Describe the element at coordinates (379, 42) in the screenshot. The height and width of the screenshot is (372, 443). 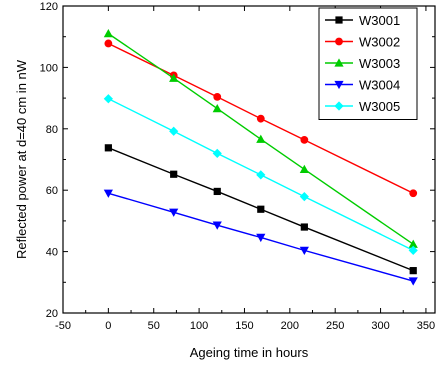
I see `legend-label: W3002` at that location.